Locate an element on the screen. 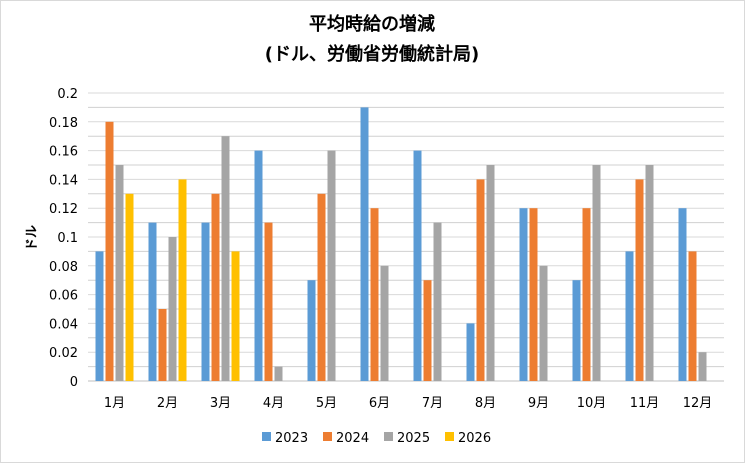 The width and height of the screenshot is (745, 463). y-tick-label: 0.18 is located at coordinates (63, 123).